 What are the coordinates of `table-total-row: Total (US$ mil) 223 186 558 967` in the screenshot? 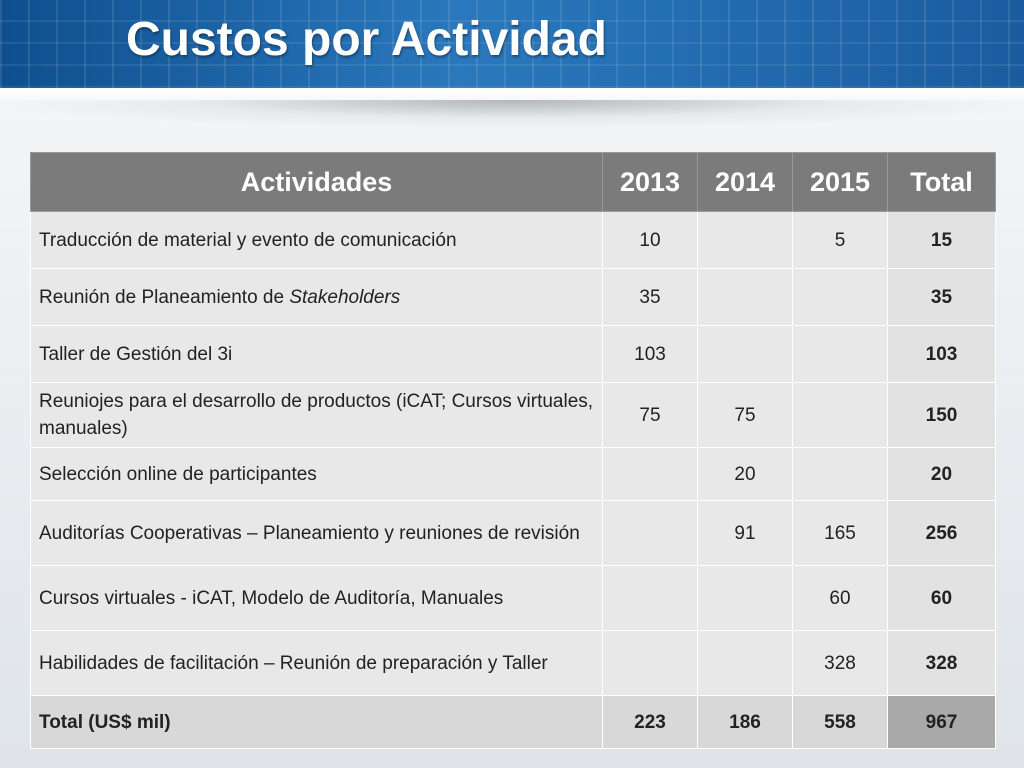 It's located at (513, 722).